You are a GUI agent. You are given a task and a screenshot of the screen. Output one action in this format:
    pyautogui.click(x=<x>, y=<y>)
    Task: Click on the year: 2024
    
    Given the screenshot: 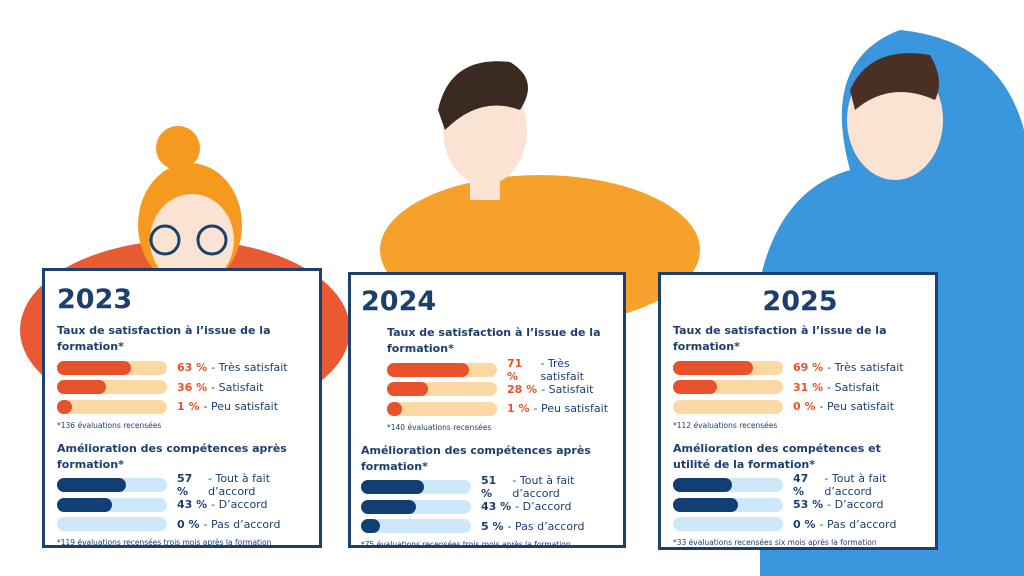 What is the action you would take?
    pyautogui.click(x=399, y=301)
    